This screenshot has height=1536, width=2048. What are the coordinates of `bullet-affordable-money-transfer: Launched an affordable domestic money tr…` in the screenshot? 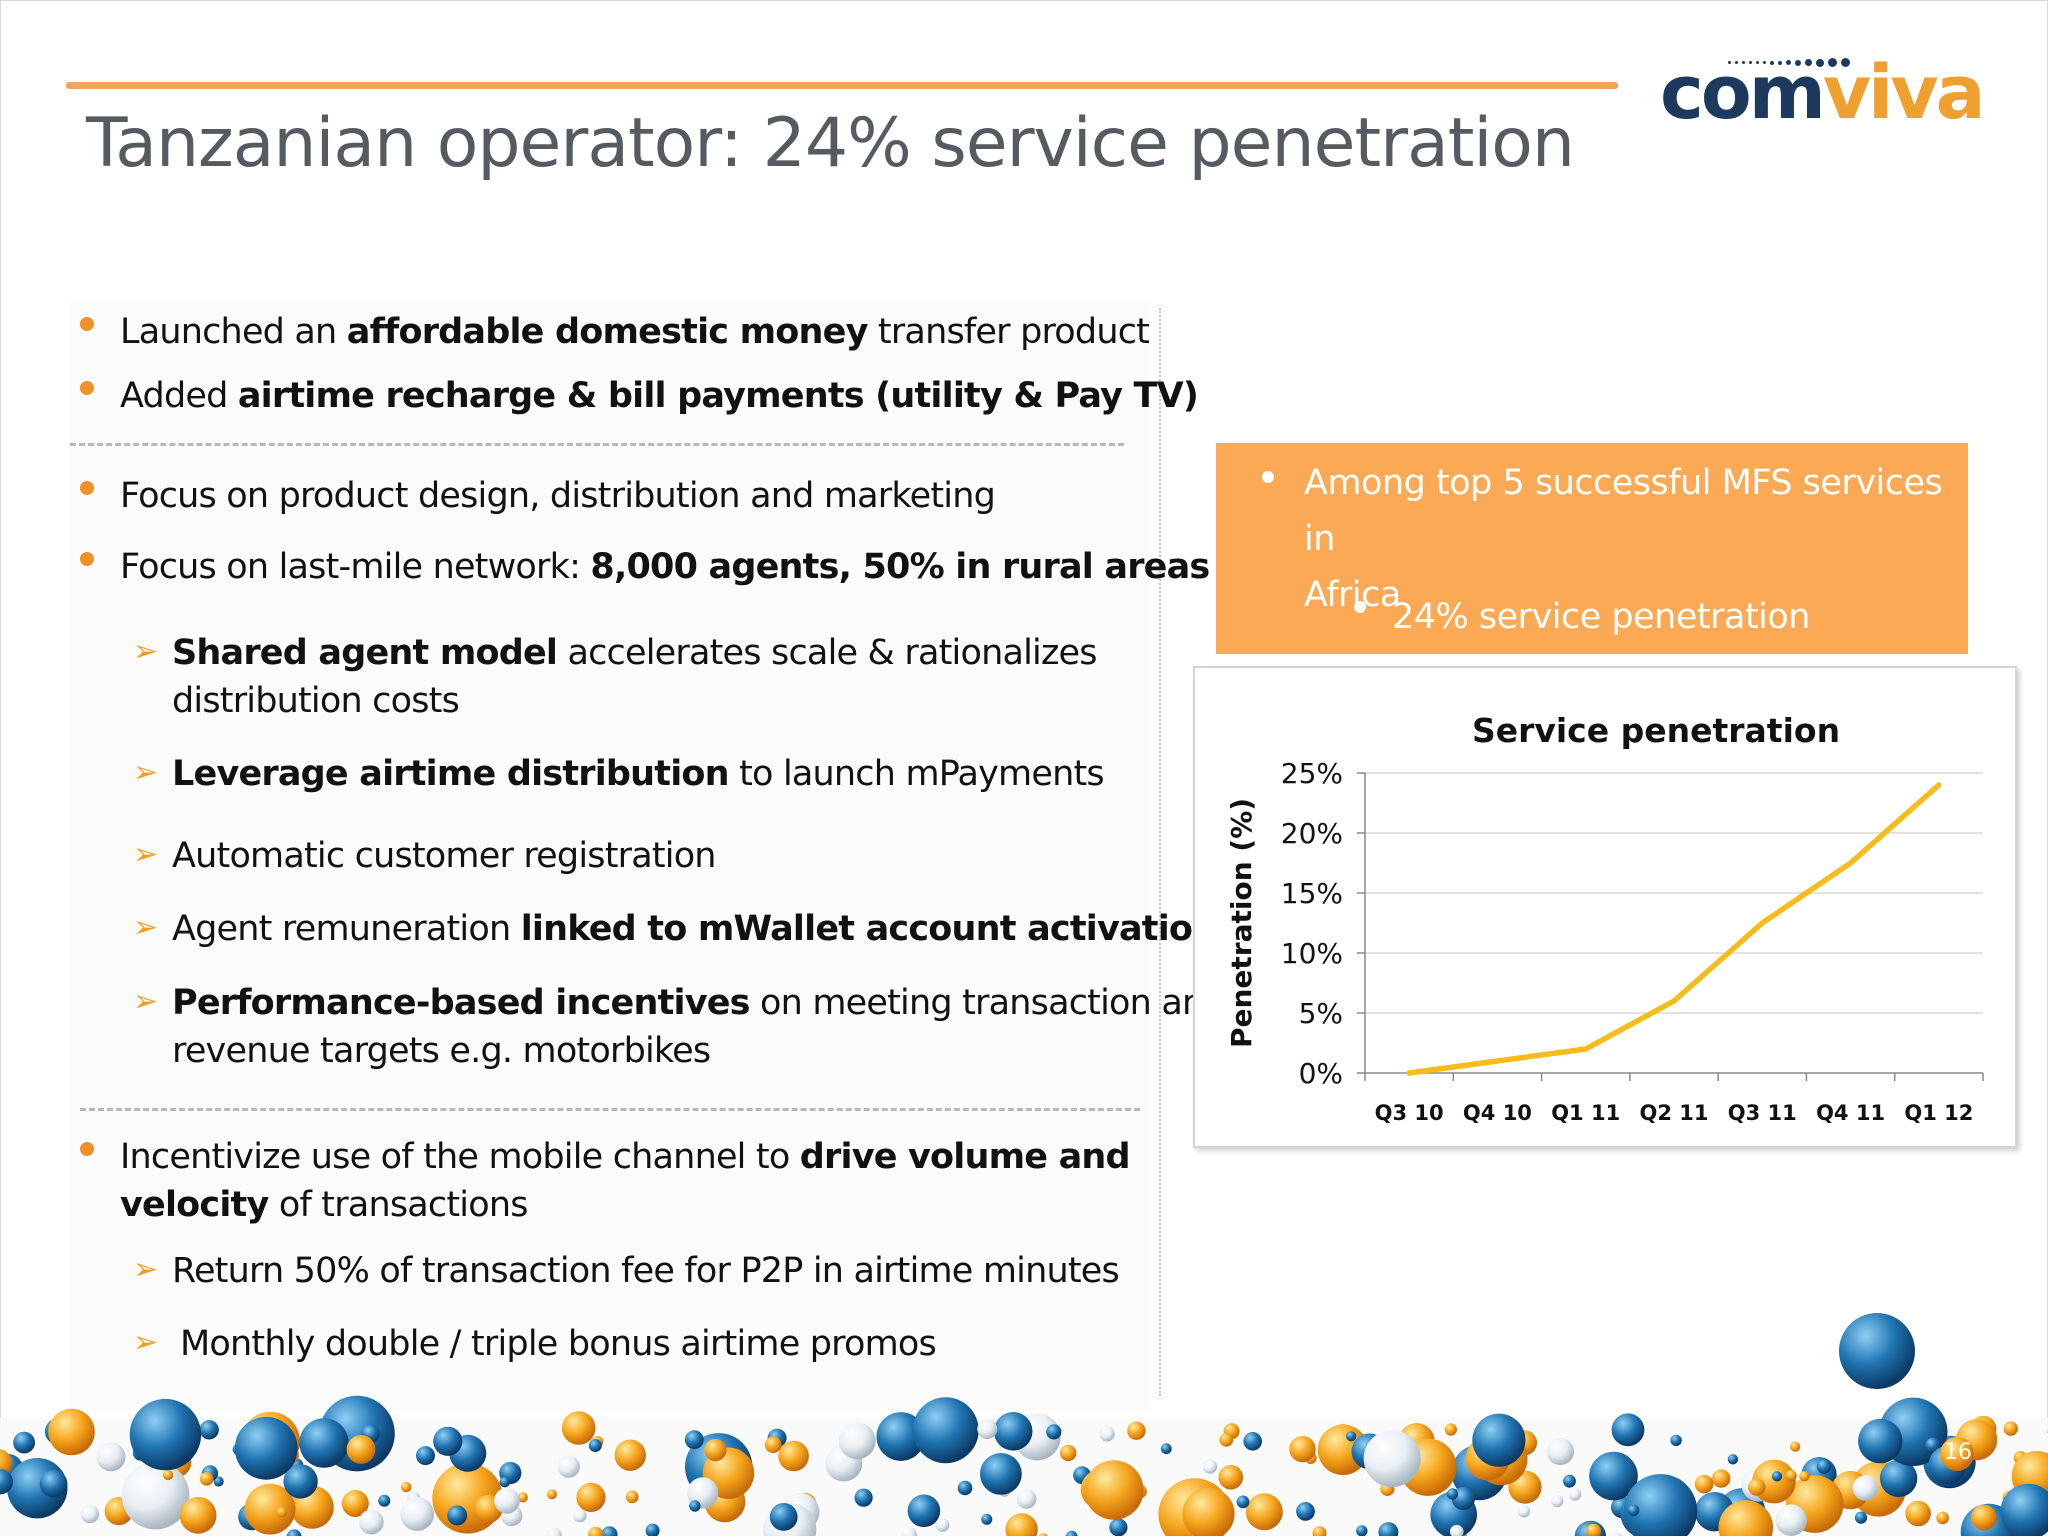 It's located at (635, 332).